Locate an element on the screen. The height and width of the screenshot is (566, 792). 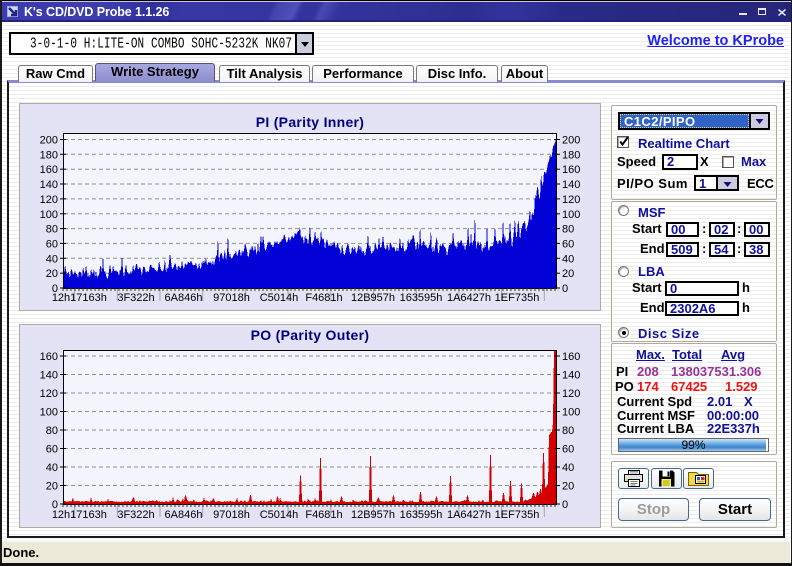
svg-text: PI (Parity Inner) is located at coordinates (310, 122).